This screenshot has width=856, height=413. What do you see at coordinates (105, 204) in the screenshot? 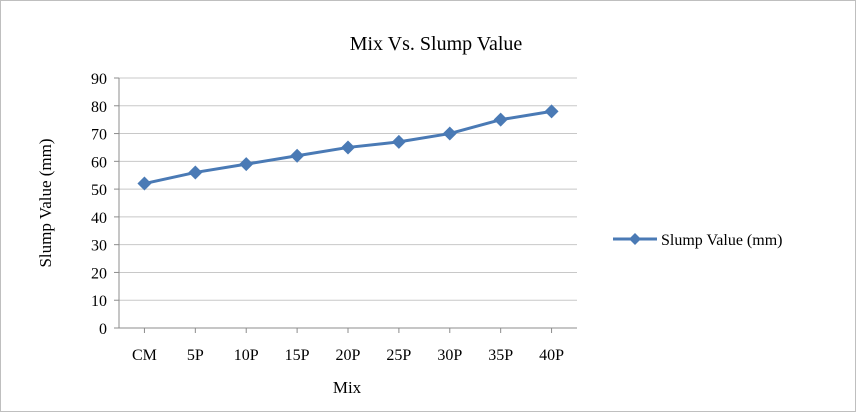
I see `y-axis-ticks: 0 10 20 30 40 50 60 70 80 90` at bounding box center [105, 204].